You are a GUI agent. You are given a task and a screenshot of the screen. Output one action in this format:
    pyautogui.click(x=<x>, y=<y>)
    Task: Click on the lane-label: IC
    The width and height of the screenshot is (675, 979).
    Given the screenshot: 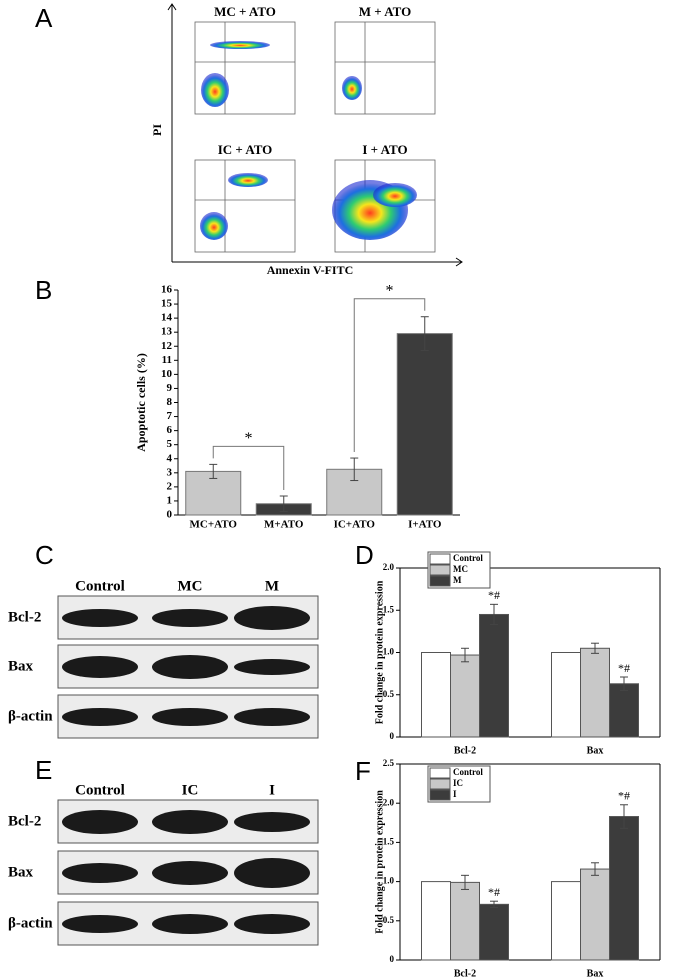 What is the action you would take?
    pyautogui.click(x=190, y=790)
    